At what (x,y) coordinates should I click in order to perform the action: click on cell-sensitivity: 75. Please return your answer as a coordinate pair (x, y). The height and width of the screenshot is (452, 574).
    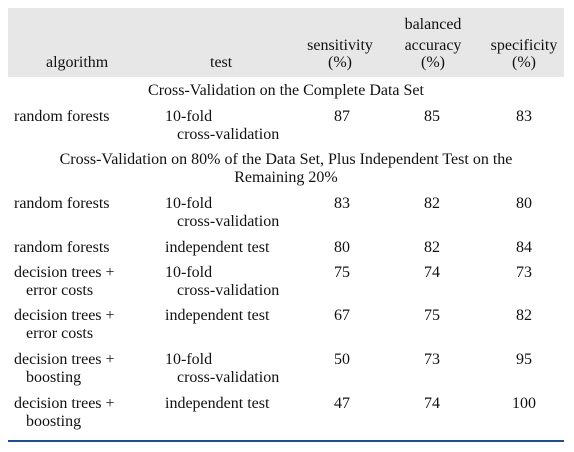
    Looking at the image, I should click on (342, 272).